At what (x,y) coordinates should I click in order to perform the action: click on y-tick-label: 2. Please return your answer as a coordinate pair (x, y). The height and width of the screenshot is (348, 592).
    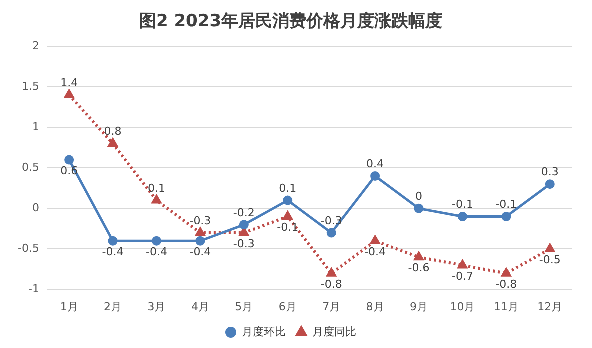
    Looking at the image, I should click on (36, 45).